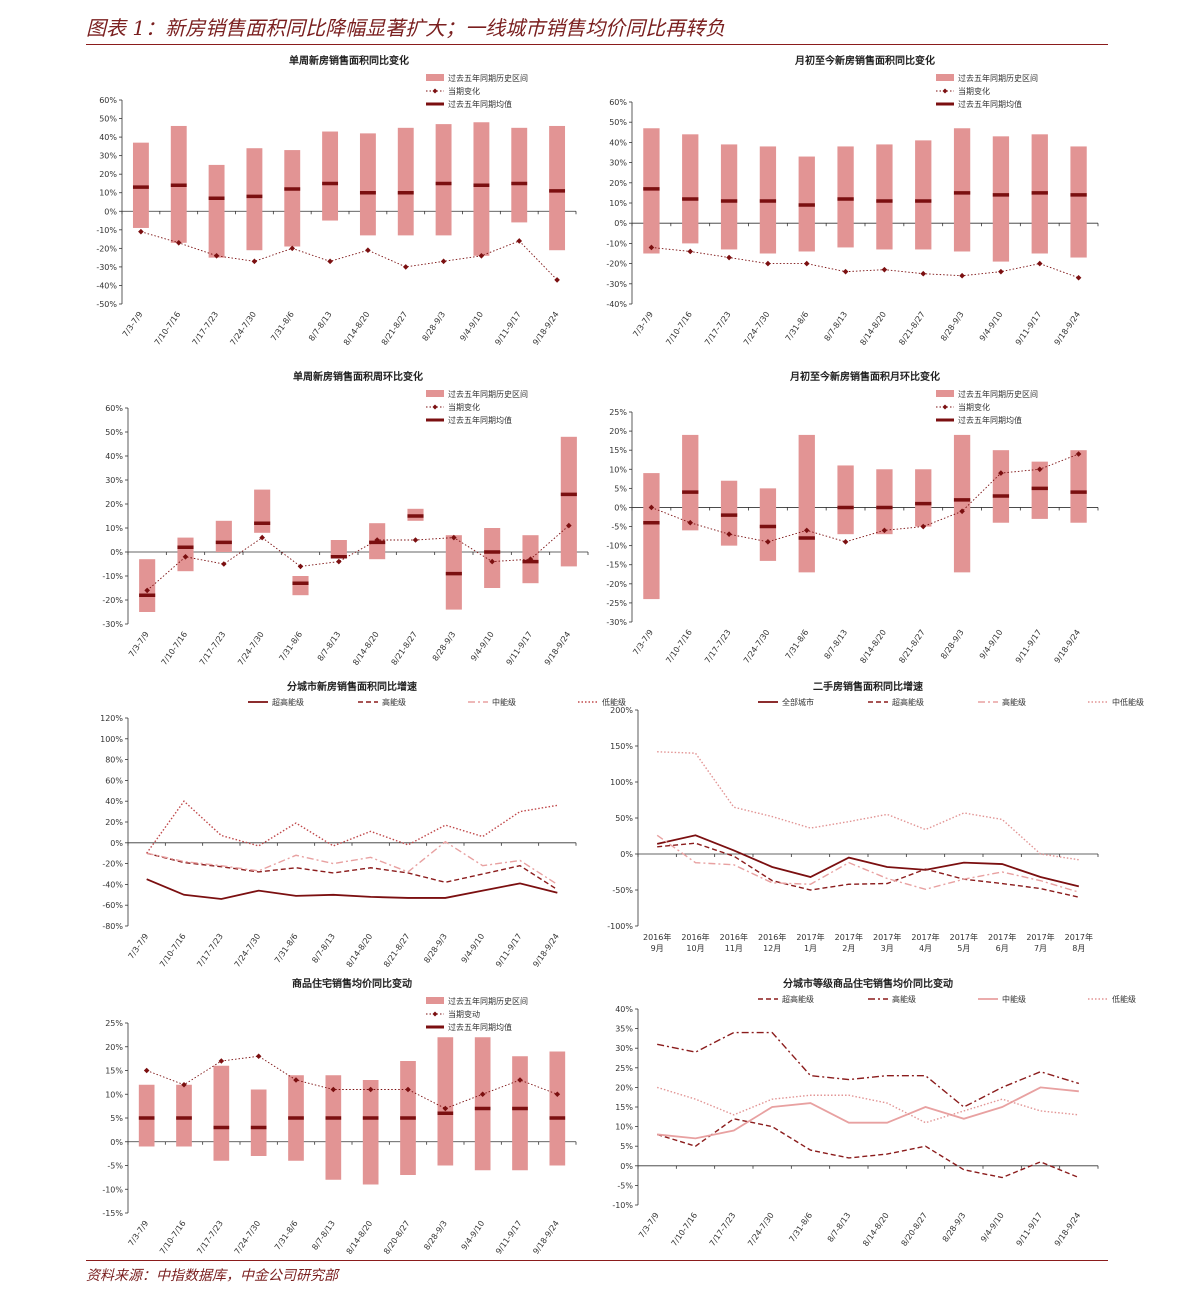 The width and height of the screenshot is (1191, 1301). Describe the element at coordinates (352, 686) in the screenshot. I see `chart-title: 分城市新房销售面积同比增速` at that location.